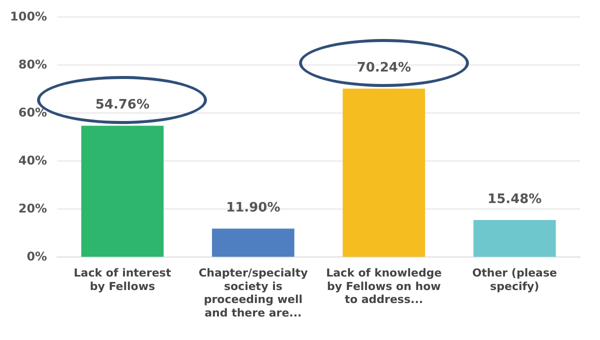  I want to click on data-label: 11.90%, so click(253, 208).